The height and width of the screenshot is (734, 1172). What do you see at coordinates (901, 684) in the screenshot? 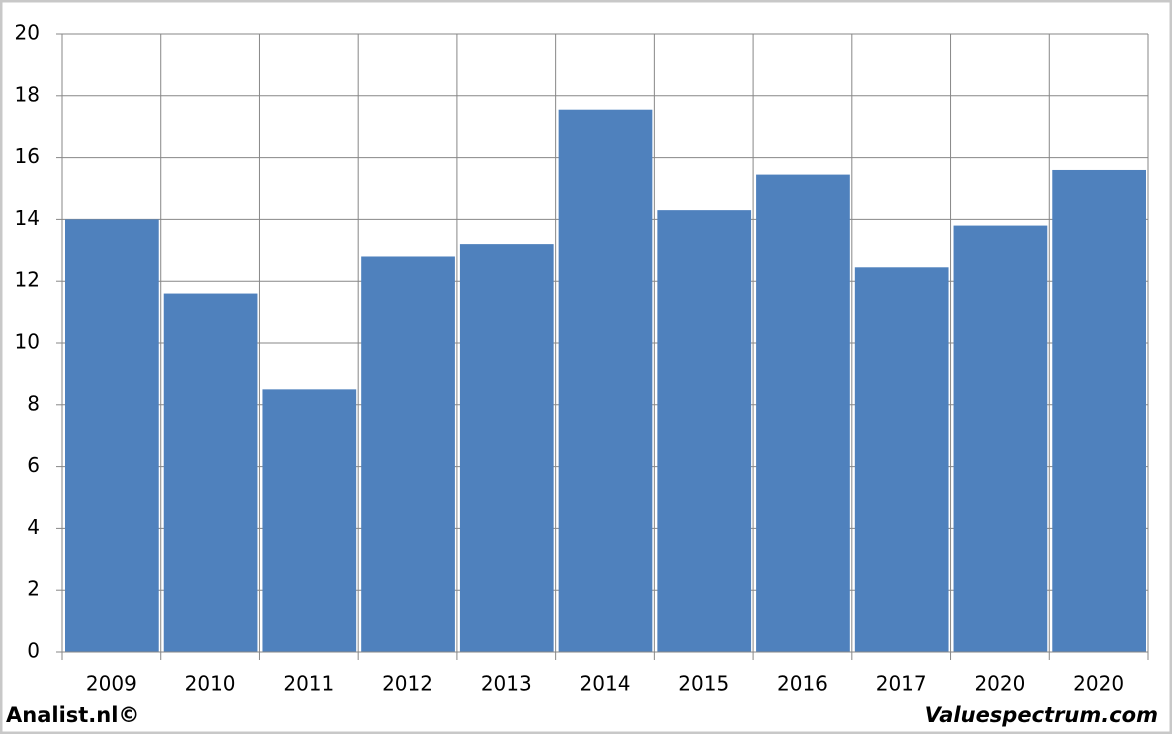
I see `x-tick-label: 2017` at bounding box center [901, 684].